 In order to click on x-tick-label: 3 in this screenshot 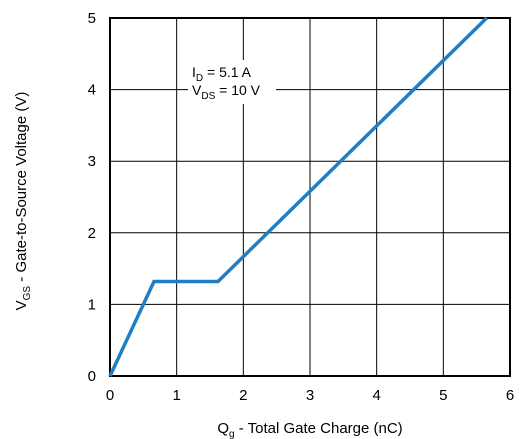, I will do `click(310, 395)`.